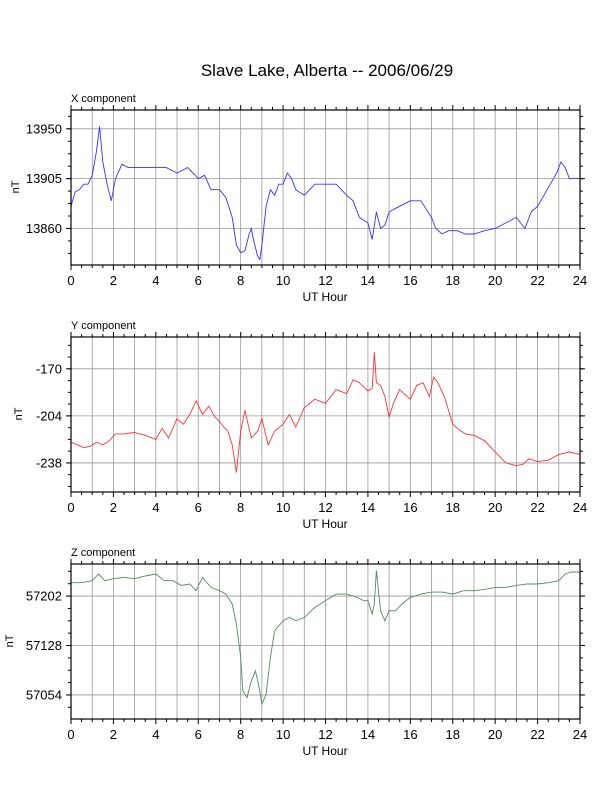 The height and width of the screenshot is (792, 612). Describe the element at coordinates (44, 596) in the screenshot. I see `y-tick-label: 57202` at that location.